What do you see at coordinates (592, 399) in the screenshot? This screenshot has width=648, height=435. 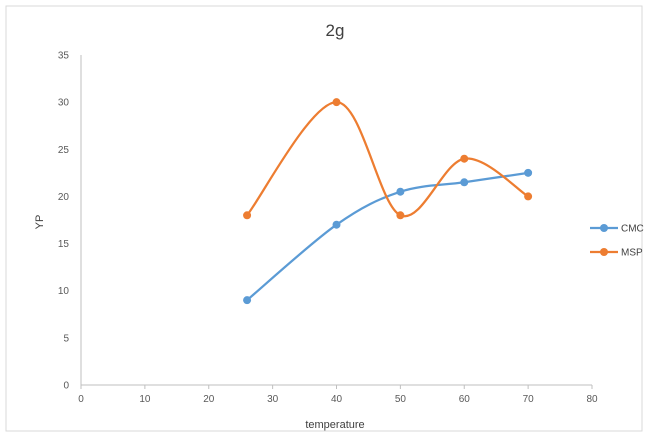 I see `x-tick-label: 80` at bounding box center [592, 399].